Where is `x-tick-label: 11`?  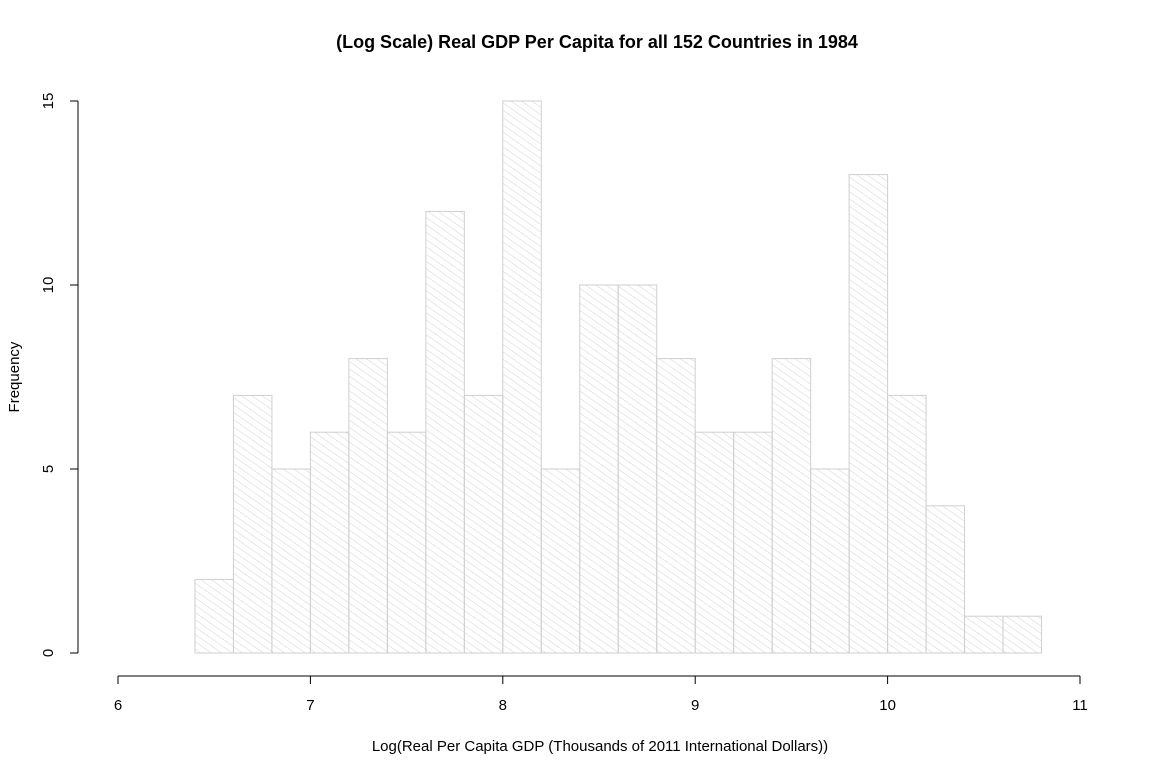 x-tick-label: 11 is located at coordinates (1080, 705).